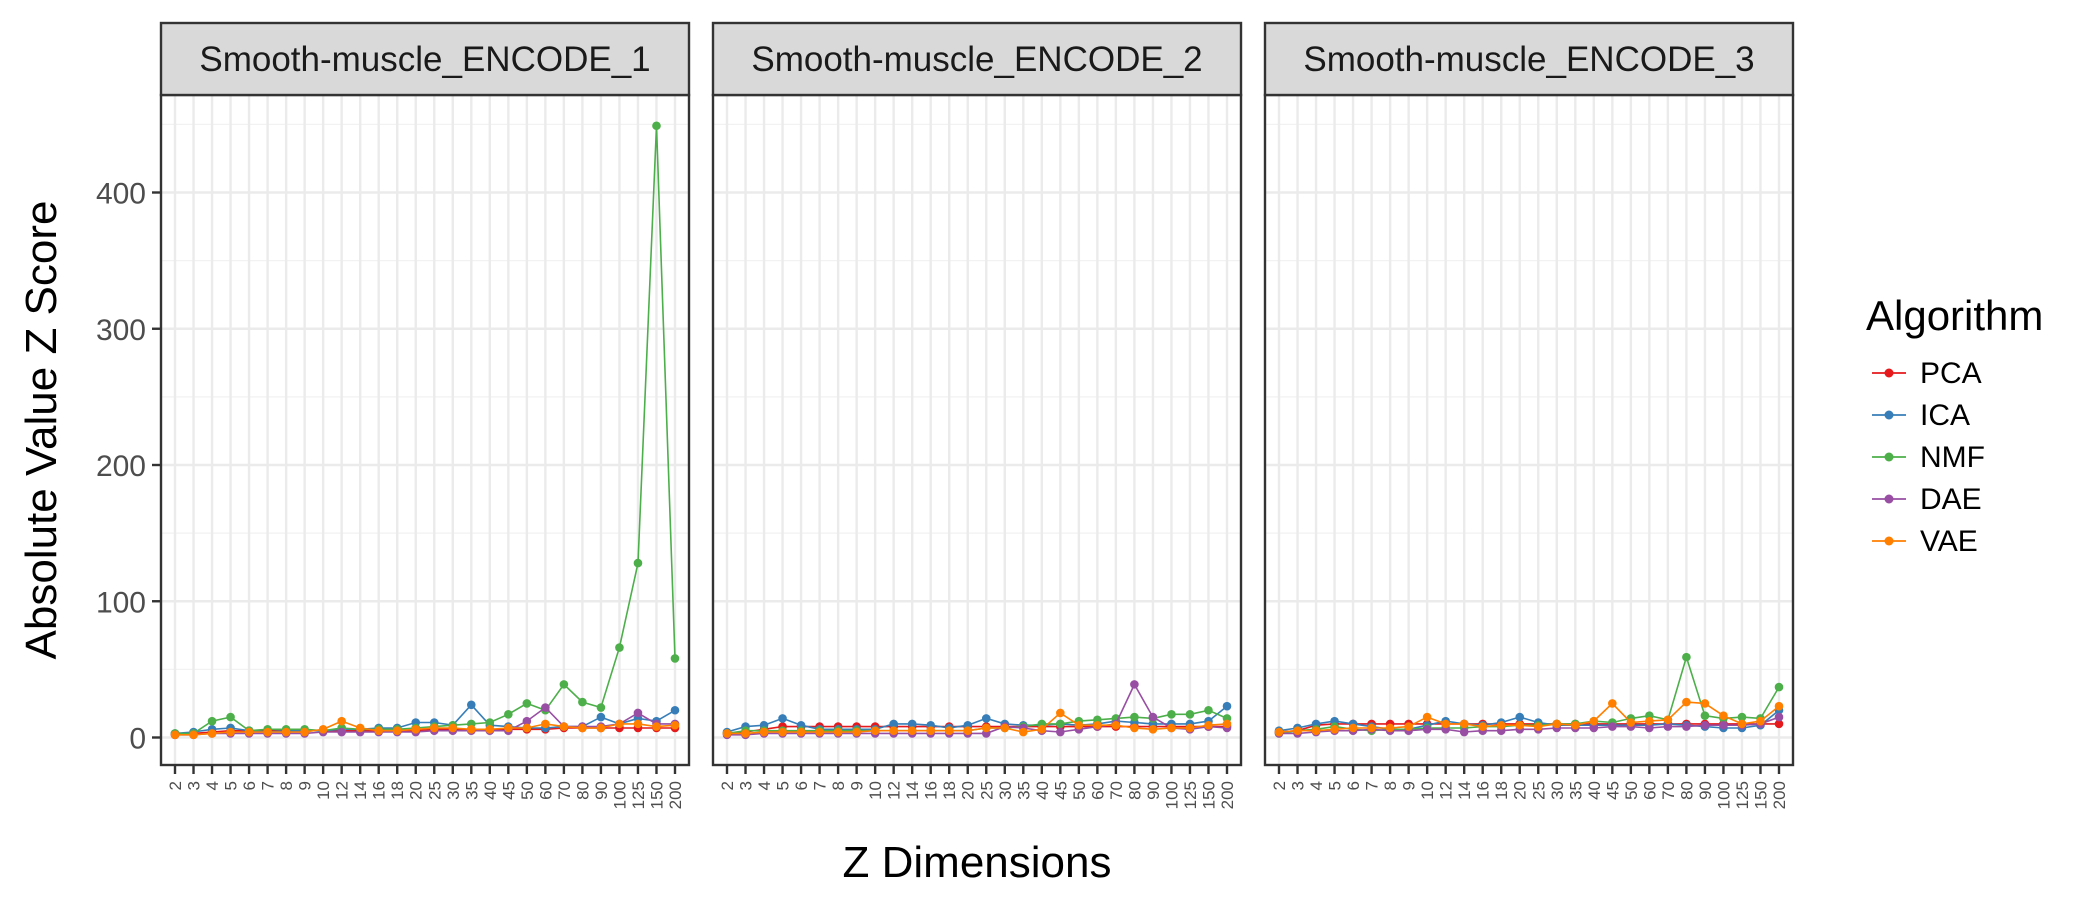 The height and width of the screenshot is (900, 2100). I want to click on x-tick-label: 35, so click(1023, 790).